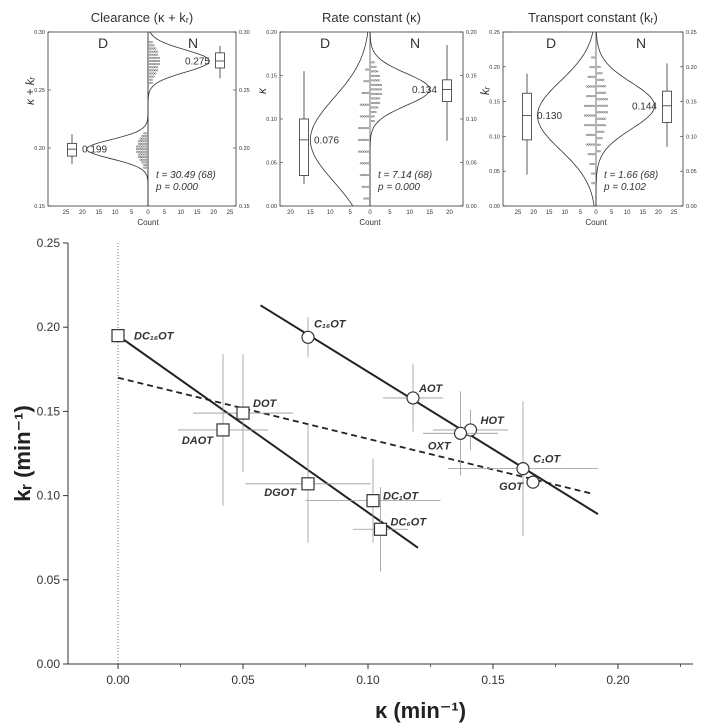  Describe the element at coordinates (142, 119) in the screenshot. I see `panel-frame` at that location.